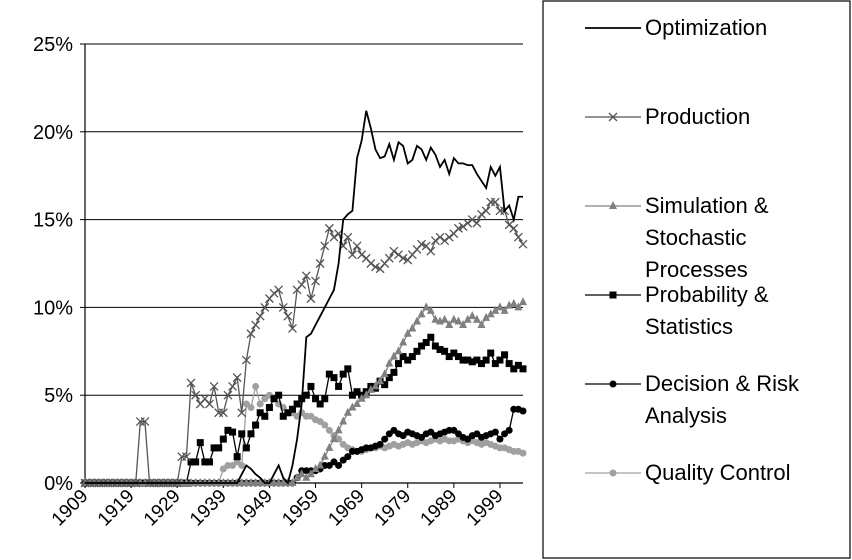 The width and height of the screenshot is (852, 560). Describe the element at coordinates (53, 45) in the screenshot. I see `y-tick-label: 25%` at that location.